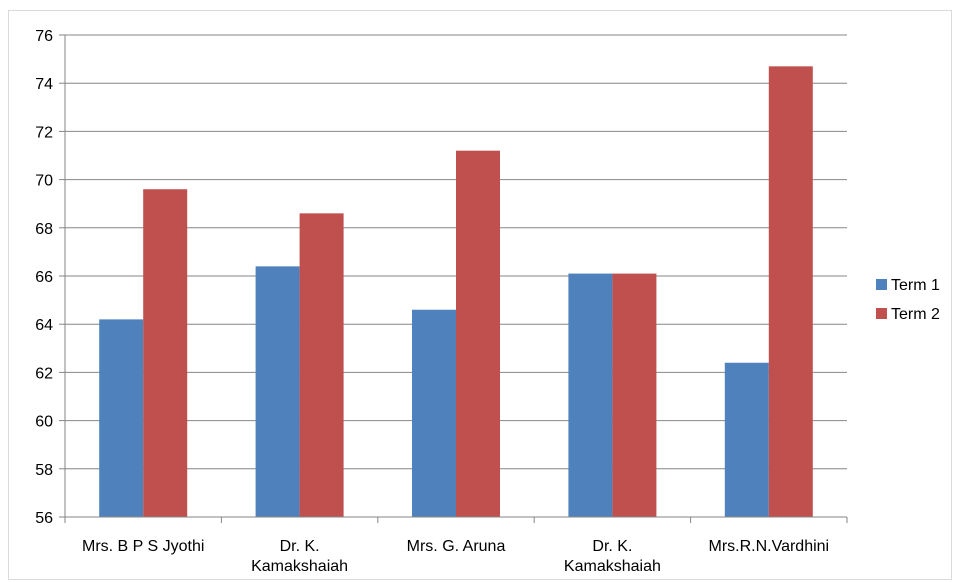  I want to click on x-tick-label: Mrs. B P S Jyothi, so click(143, 546).